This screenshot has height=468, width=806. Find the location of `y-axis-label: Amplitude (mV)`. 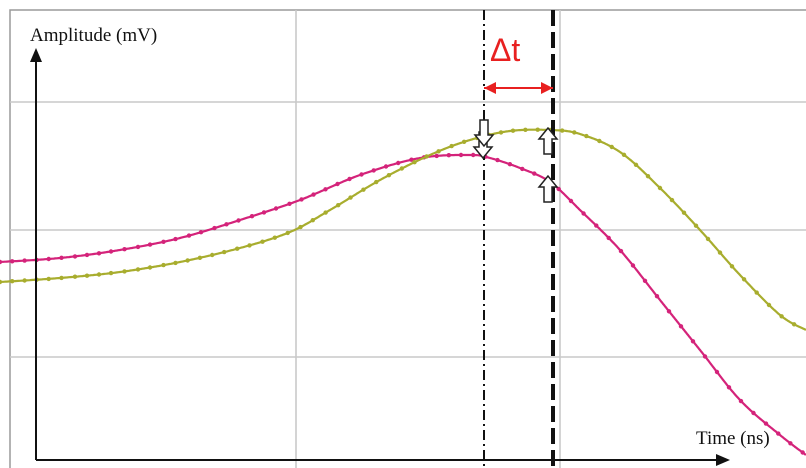

y-axis-label: Amplitude (mV) is located at coordinates (93, 35).